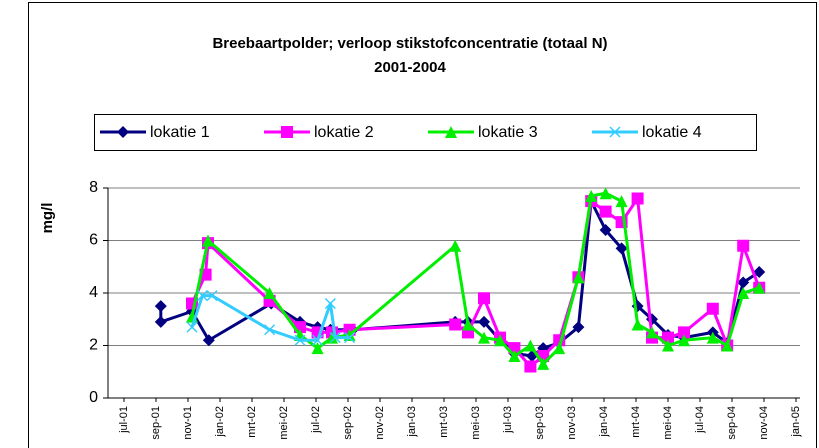  Describe the element at coordinates (410, 67) in the screenshot. I see `chart-subtitle: 2001-2004` at that location.